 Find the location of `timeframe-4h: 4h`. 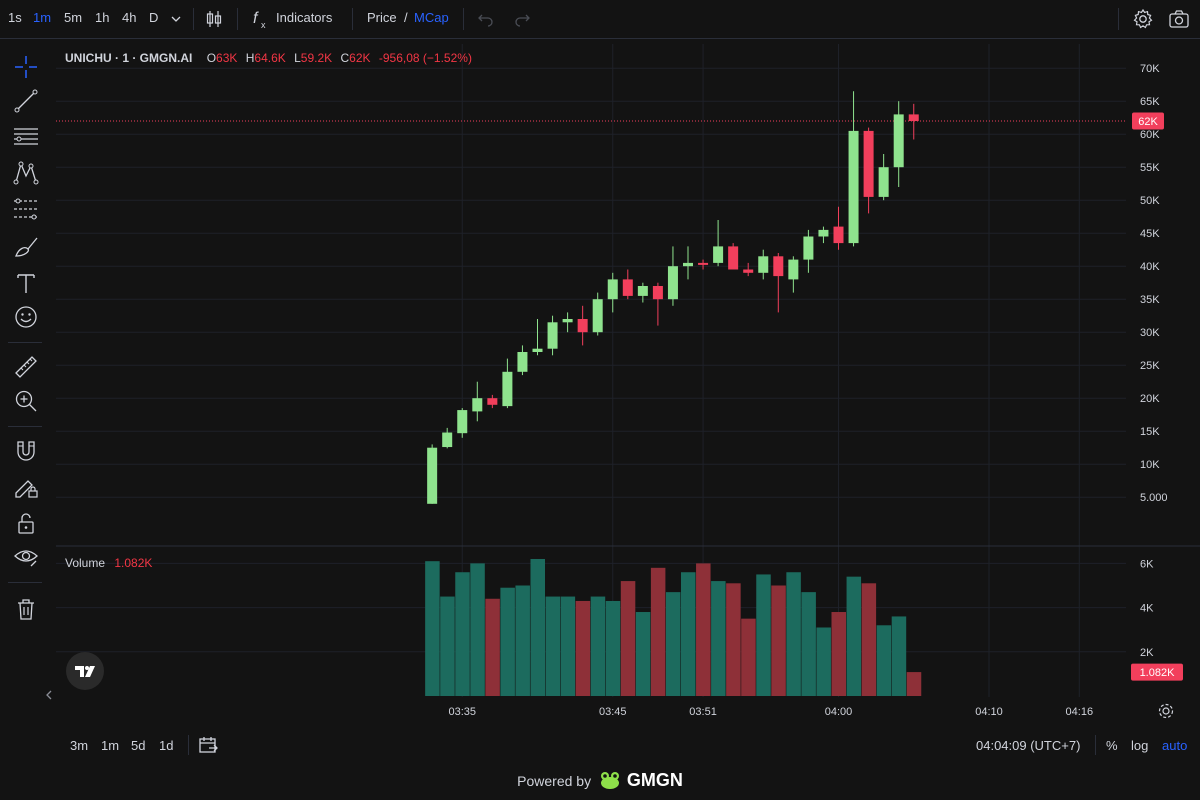

timeframe-4h: 4h is located at coordinates (129, 17).